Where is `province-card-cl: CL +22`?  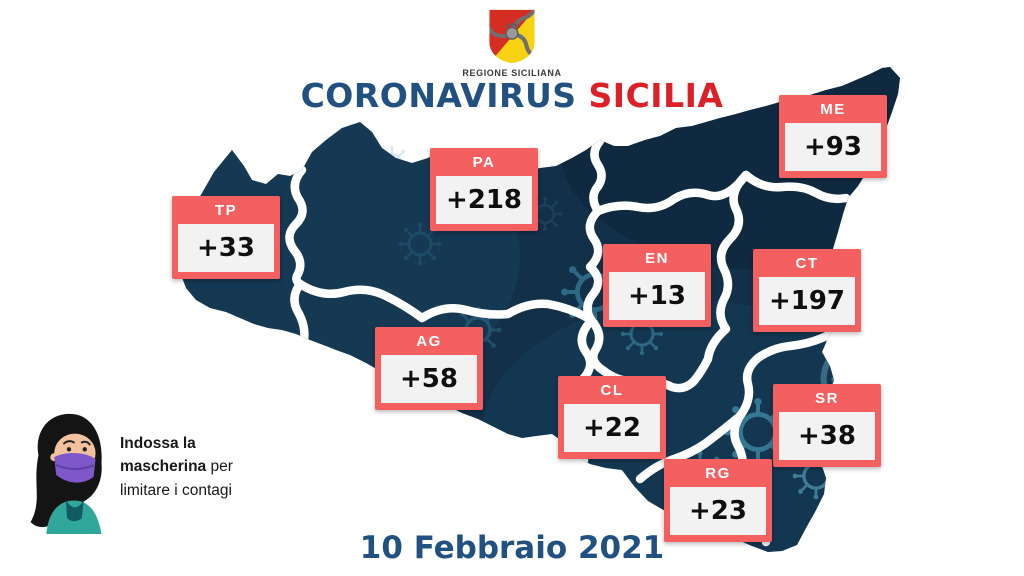
province-card-cl: CL +22 is located at coordinates (612, 417).